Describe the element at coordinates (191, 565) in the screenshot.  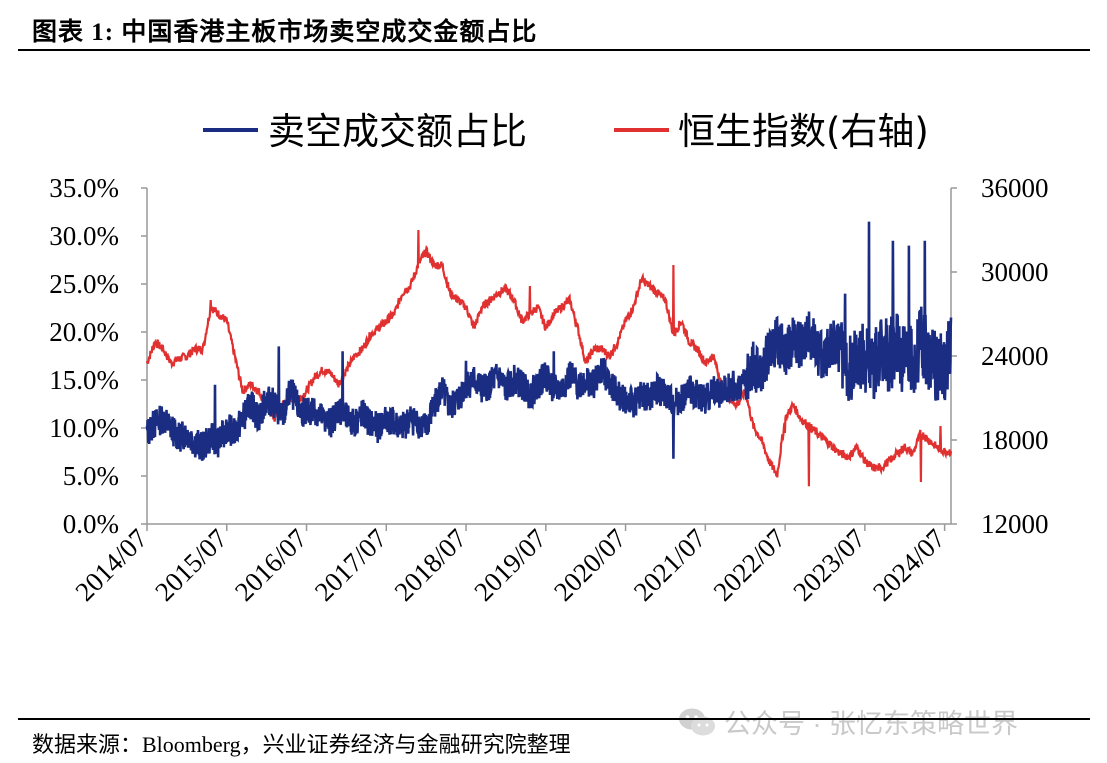
I see `x-tick-label: 2015/07` at that location.